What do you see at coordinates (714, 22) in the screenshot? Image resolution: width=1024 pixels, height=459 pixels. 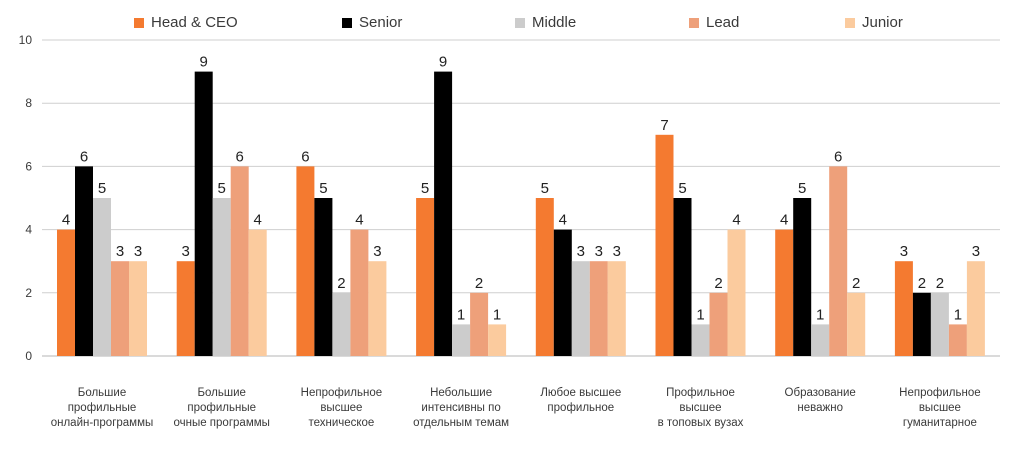 I see `legend-item: Lead` at bounding box center [714, 22].